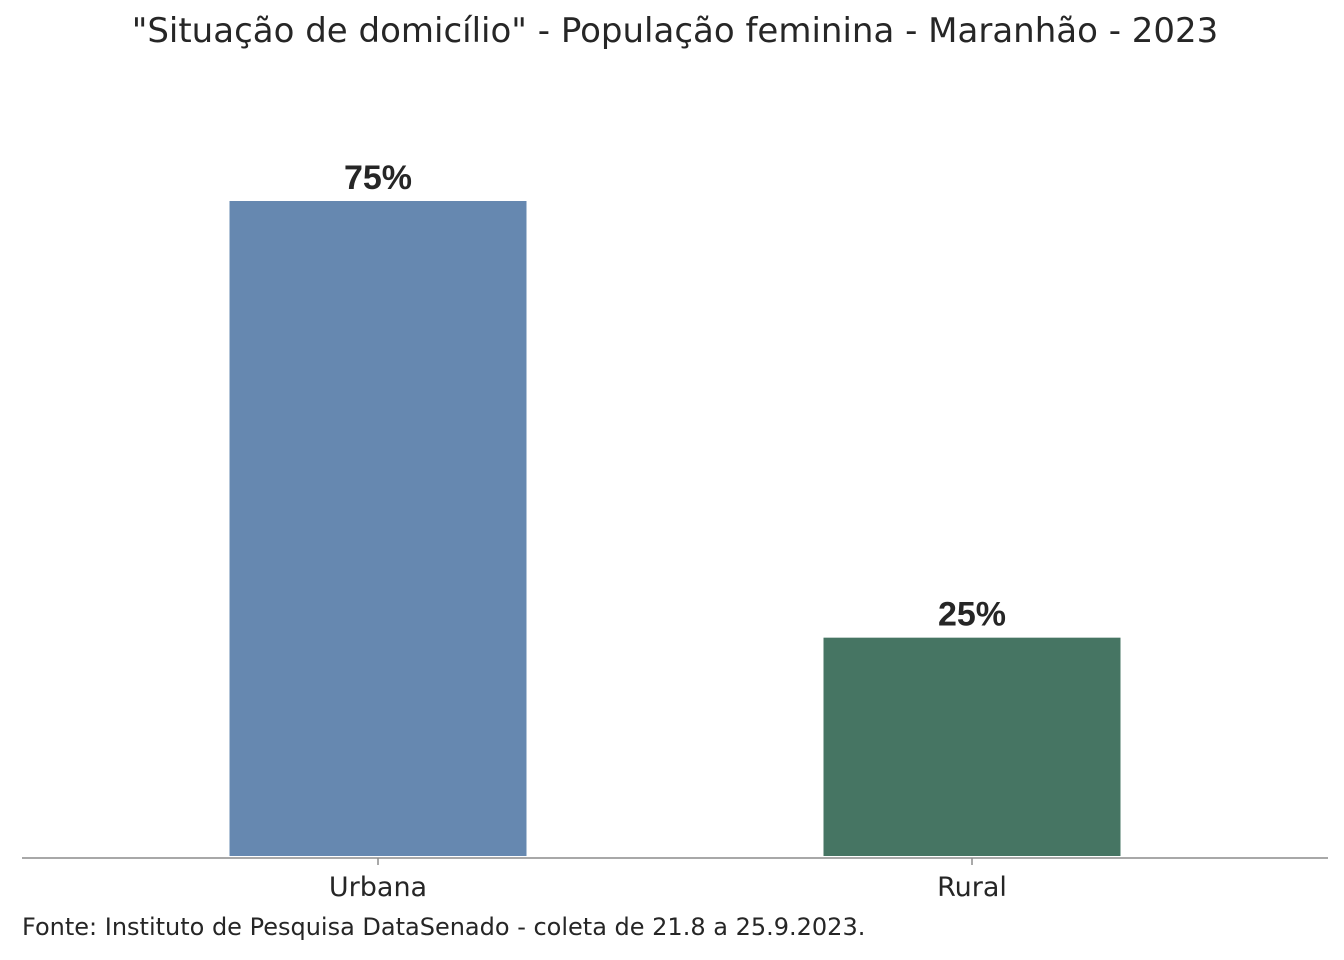 This screenshot has height=960, width=1344. Describe the element at coordinates (378, 887) in the screenshot. I see `x-tick-label-urbana: Urbana` at that location.